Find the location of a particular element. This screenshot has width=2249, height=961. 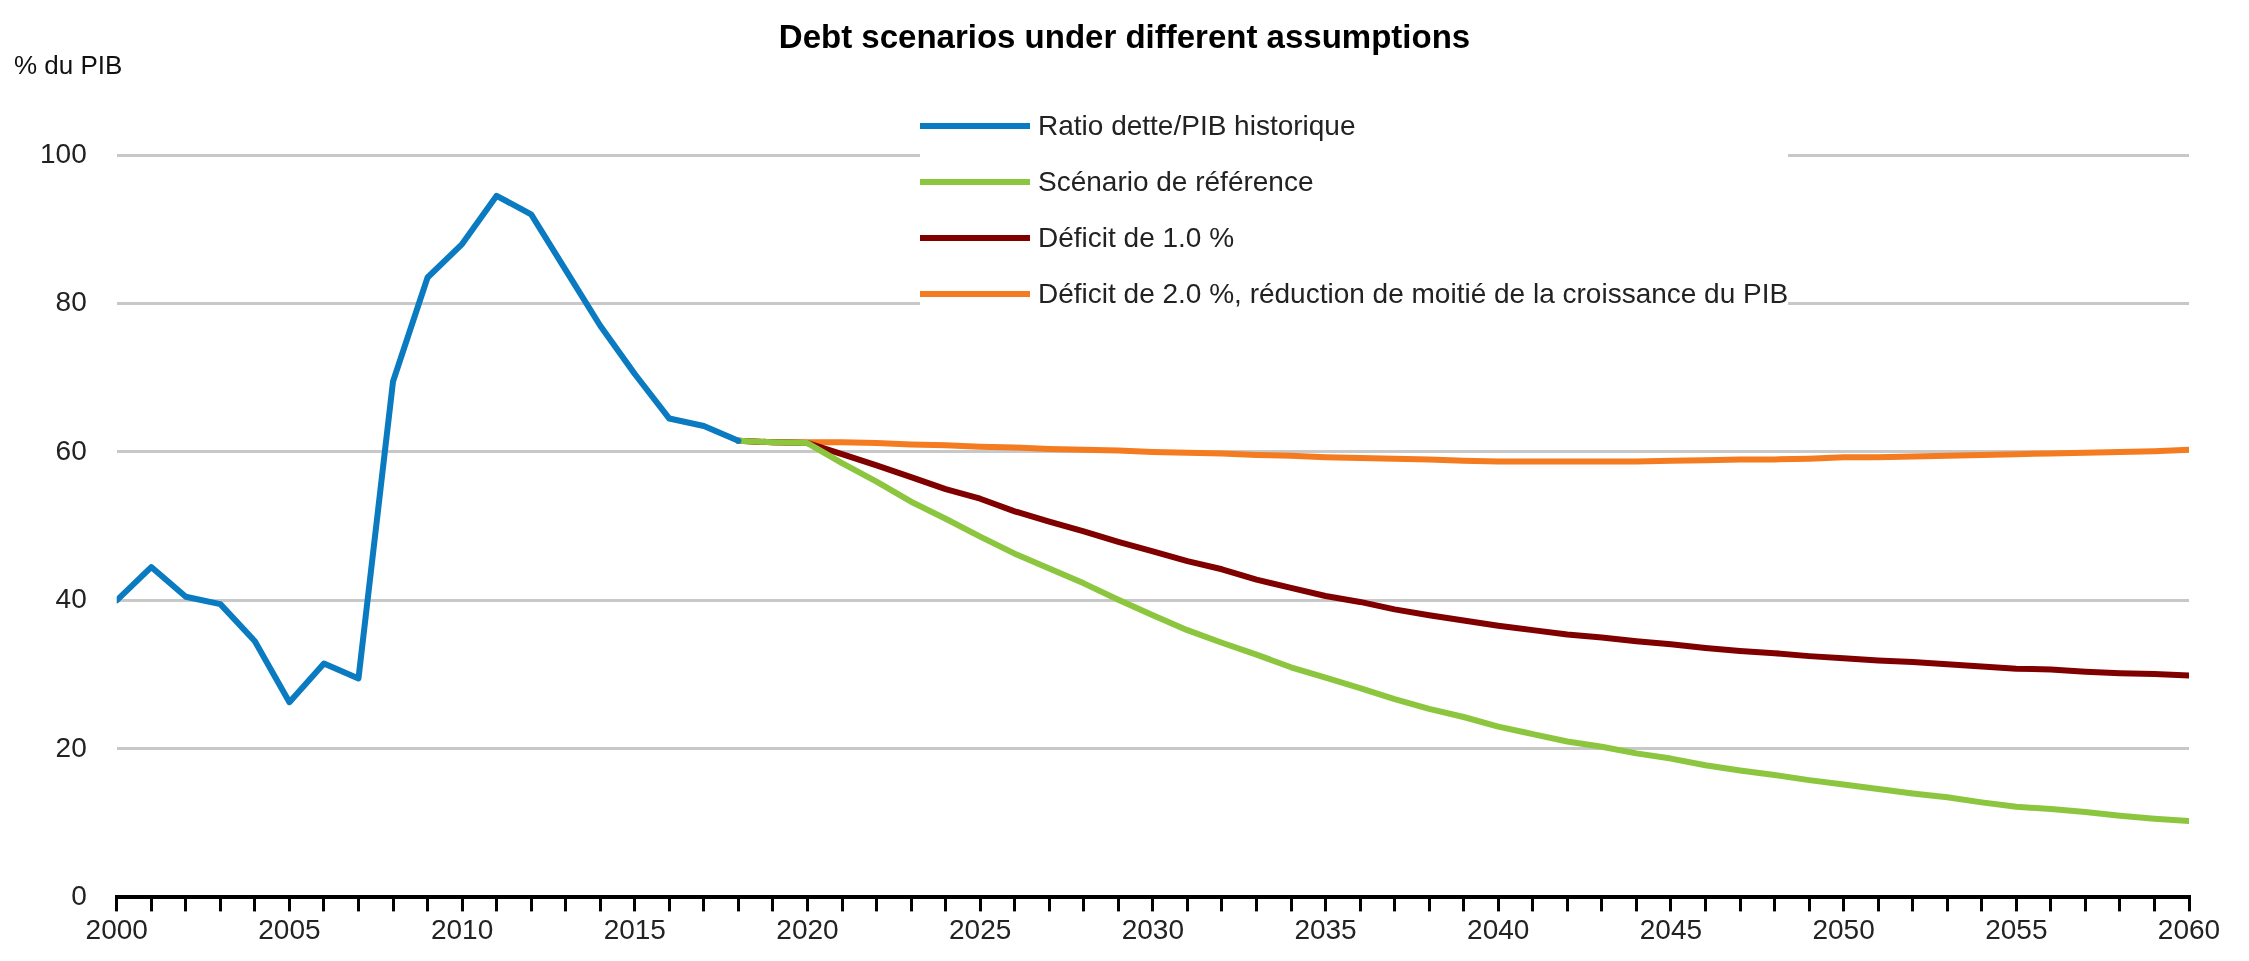

x-tick-label: 2055 is located at coordinates (2016, 929).